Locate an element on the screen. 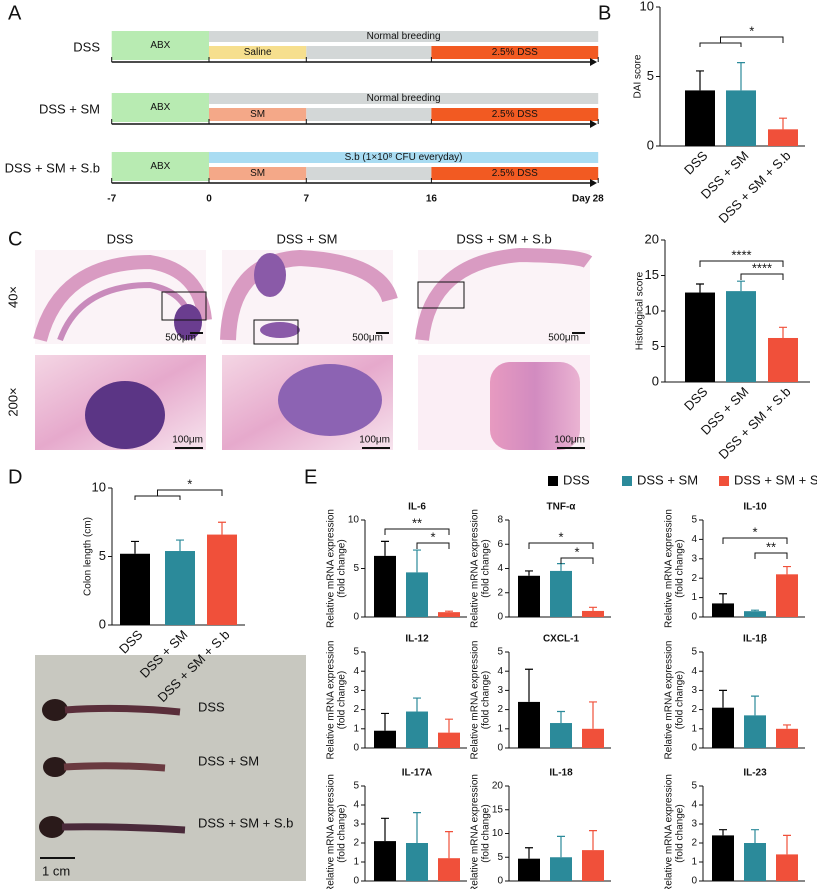 The image size is (817, 889). chart-title: IL-12 is located at coordinates (417, 639).